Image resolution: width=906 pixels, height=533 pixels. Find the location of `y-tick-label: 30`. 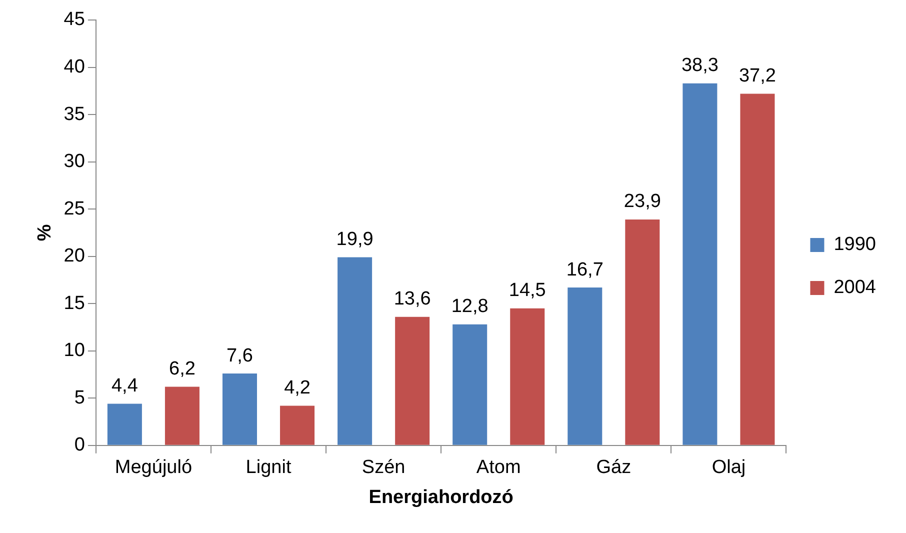

y-tick-label: 30 is located at coordinates (74, 161).